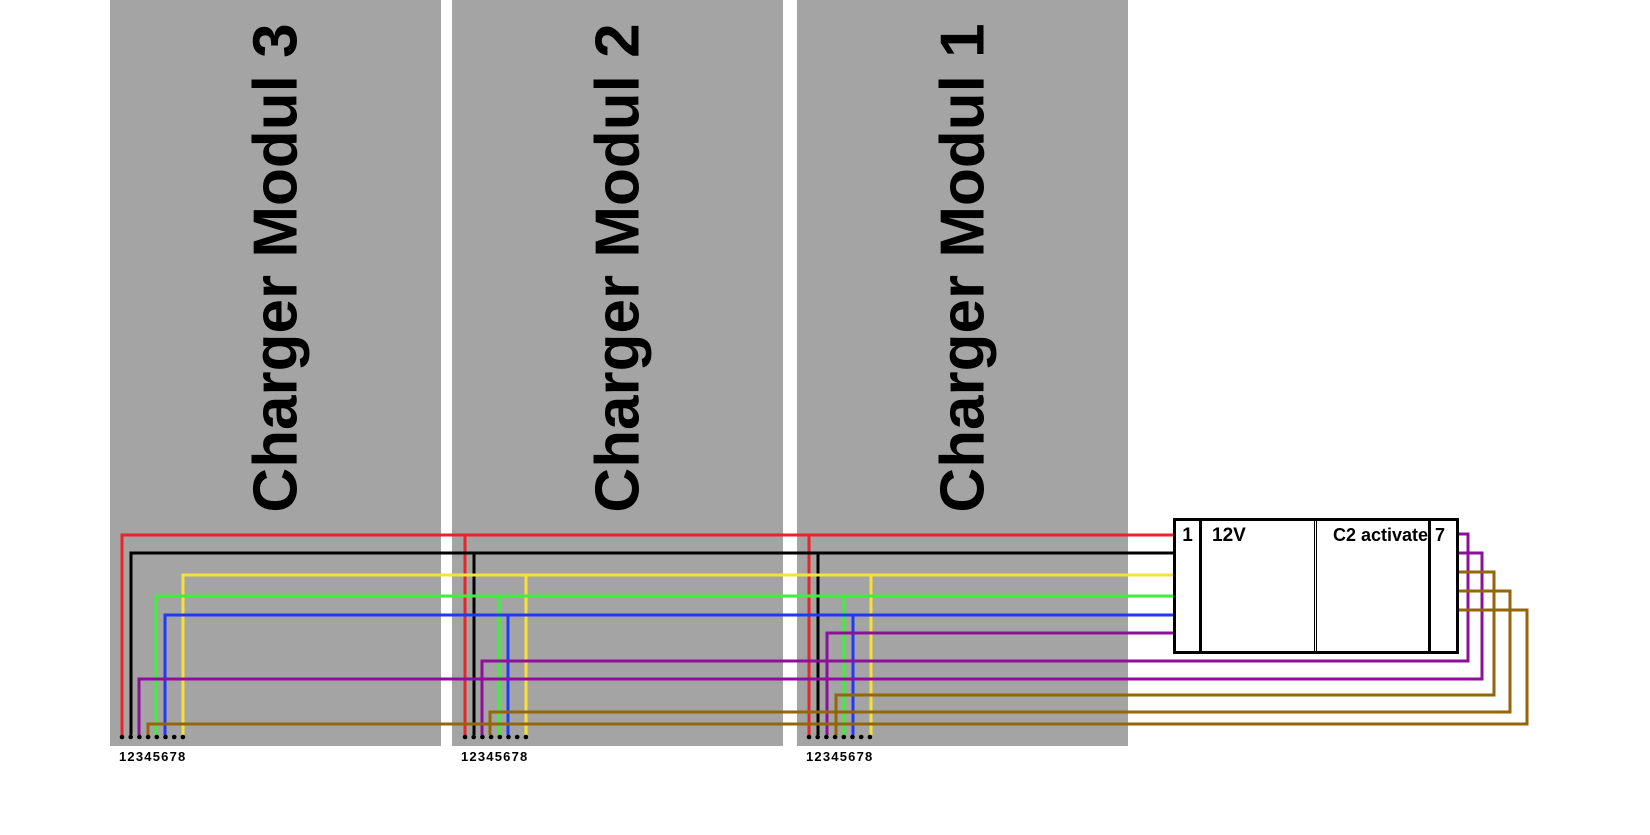 This screenshot has height=835, width=1650. What do you see at coordinates (1442, 586) in the screenshot?
I see `connector-right-pin-column: 789101112` at bounding box center [1442, 586].